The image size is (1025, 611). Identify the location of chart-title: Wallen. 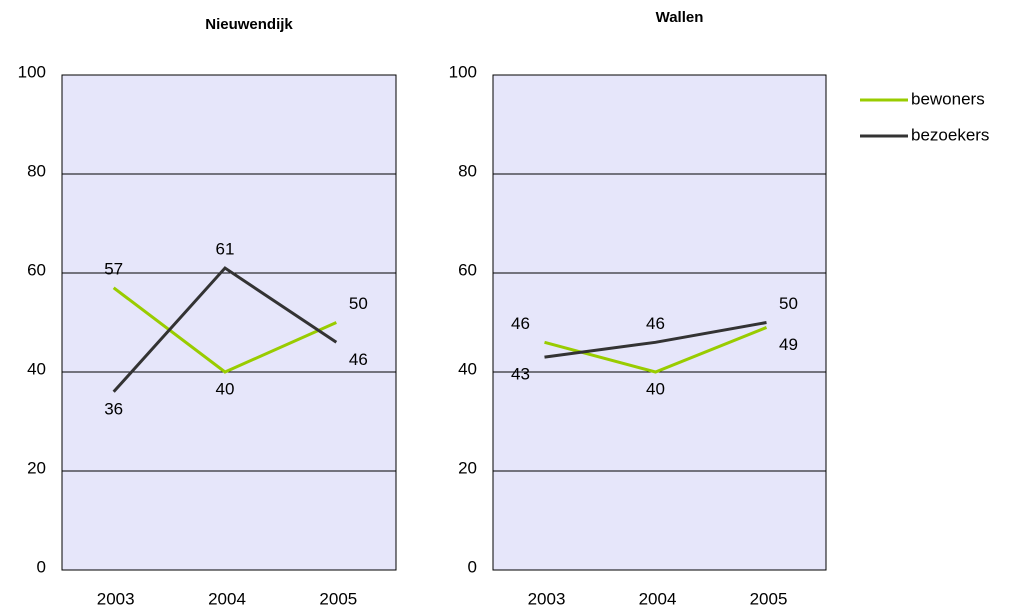
(680, 17).